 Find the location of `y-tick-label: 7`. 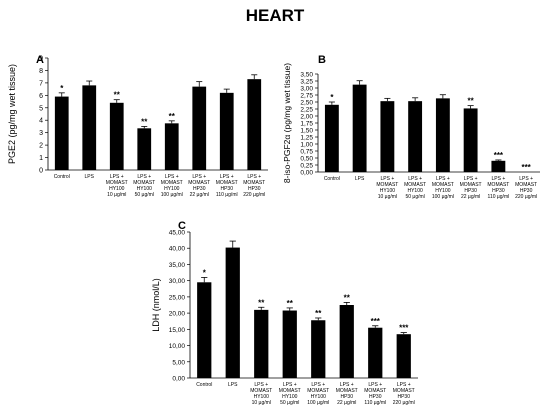

y-tick-label: 7 is located at coordinates (41, 83).